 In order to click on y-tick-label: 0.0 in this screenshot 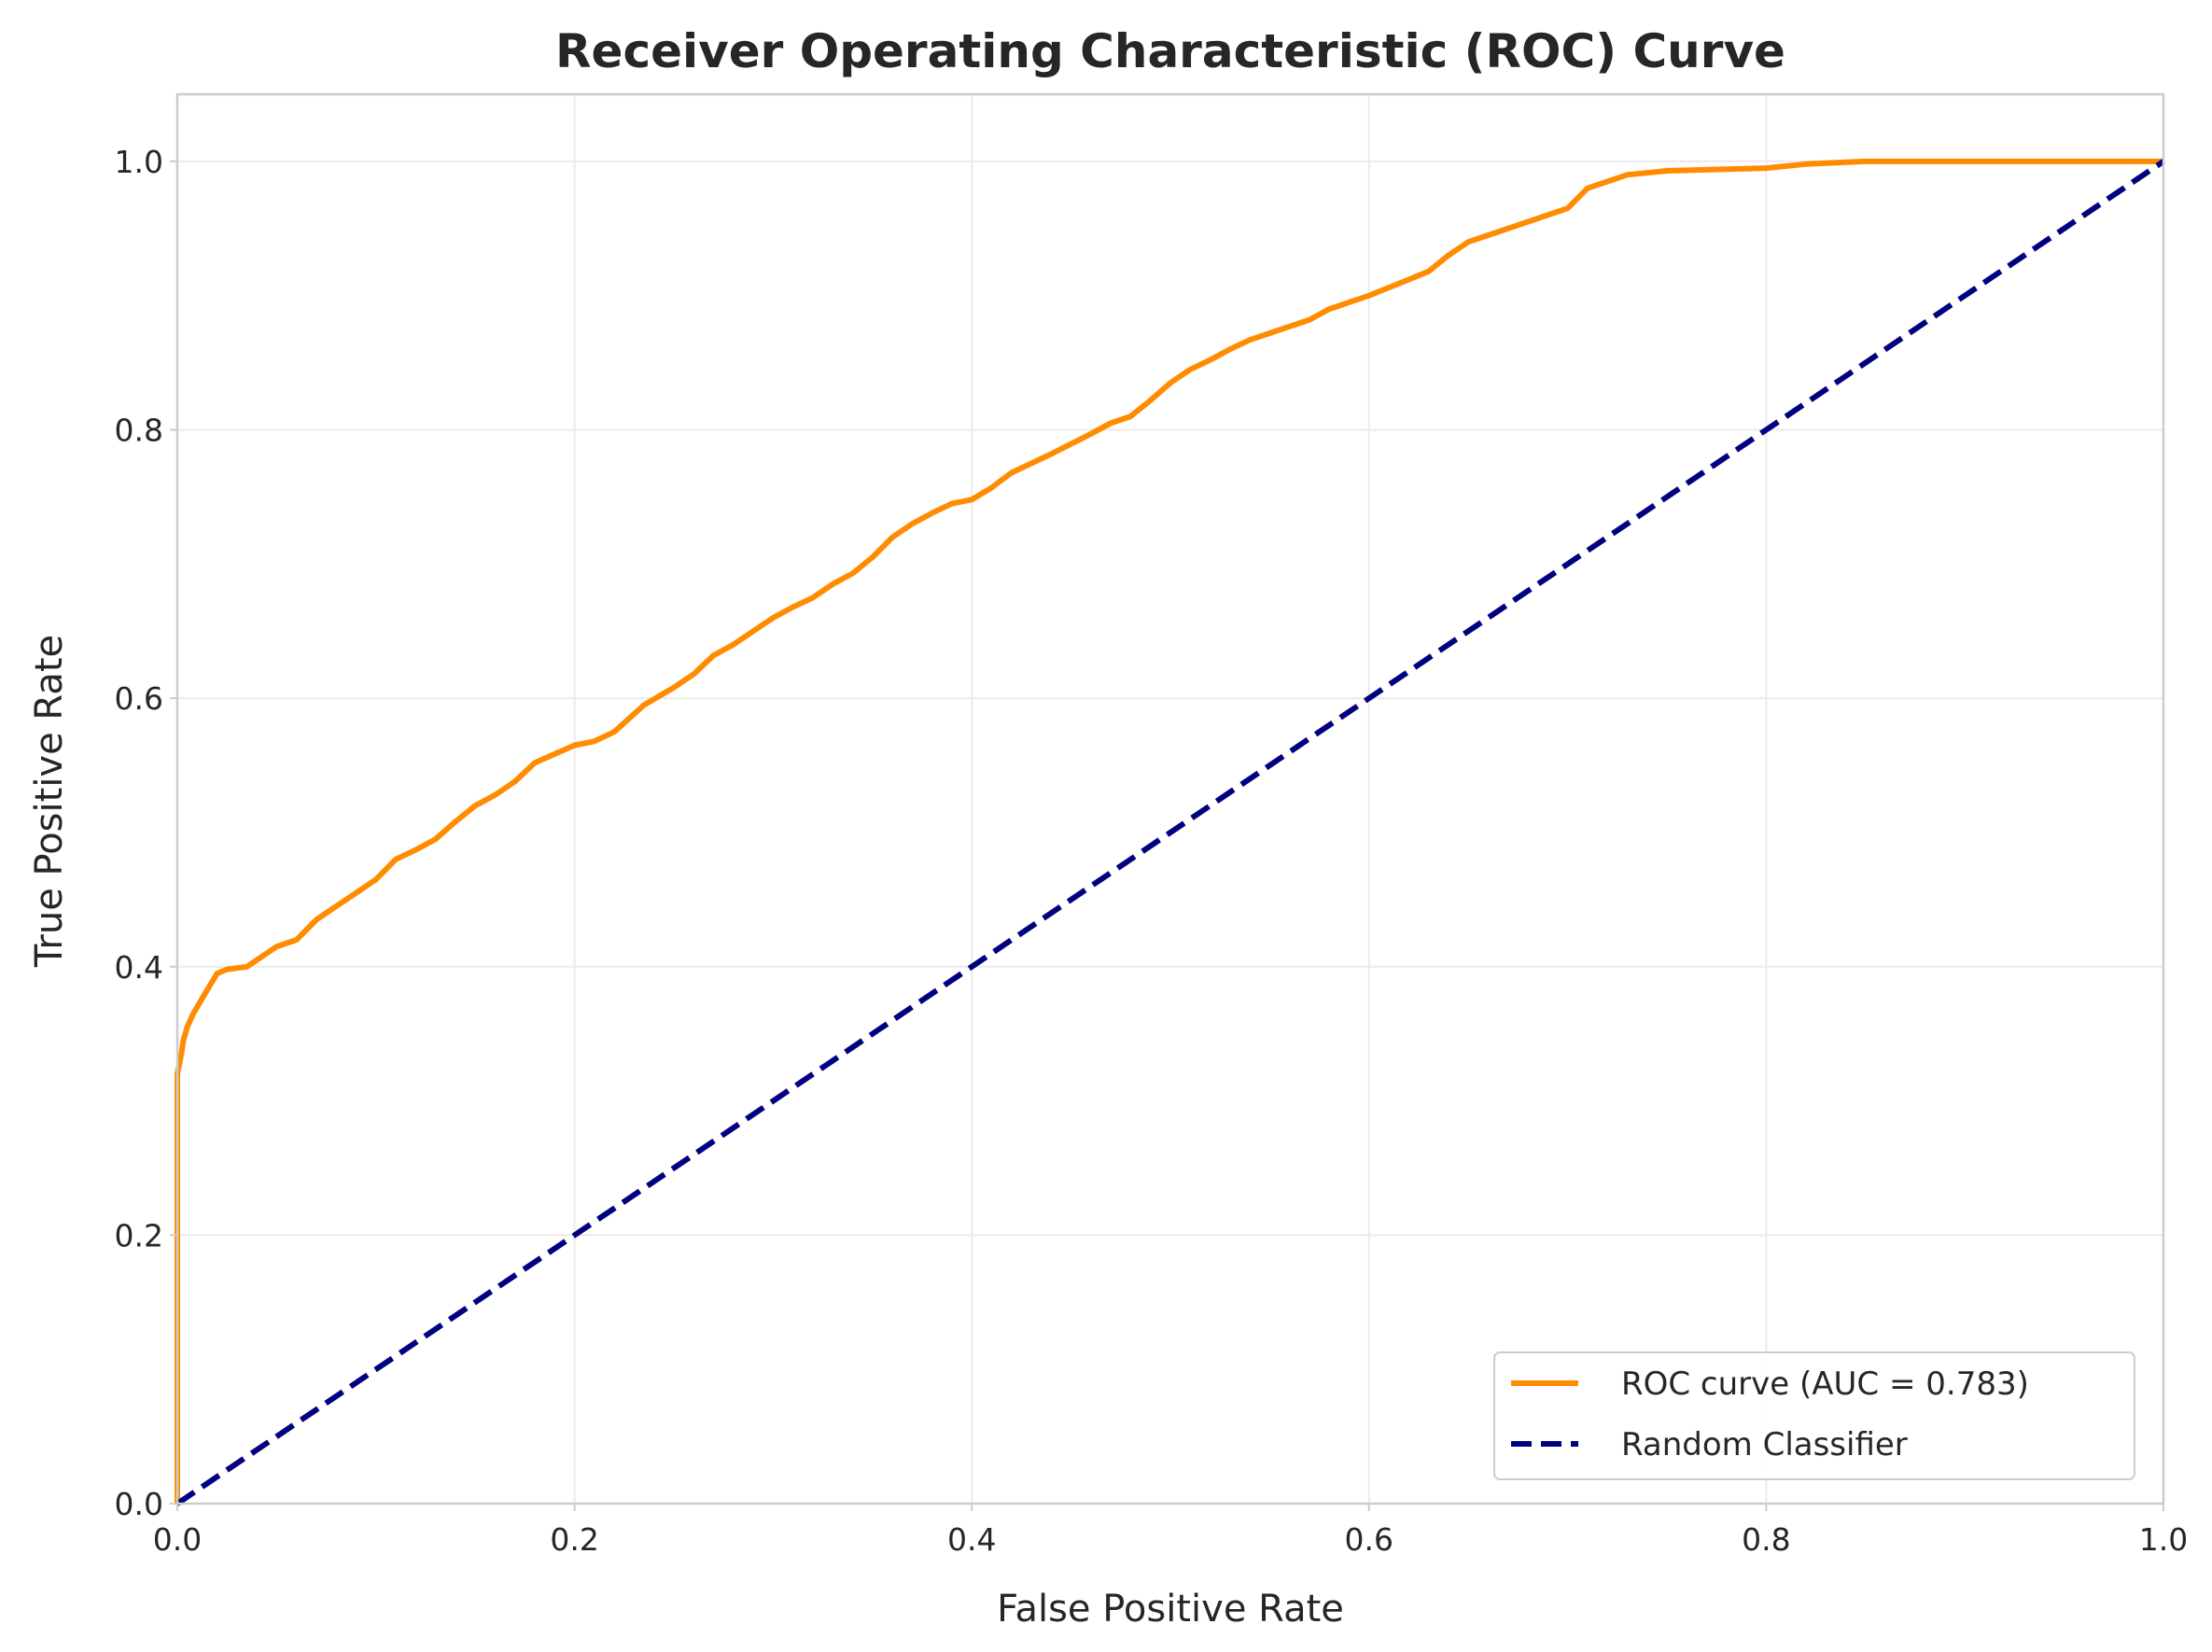, I will do `click(139, 1504)`.